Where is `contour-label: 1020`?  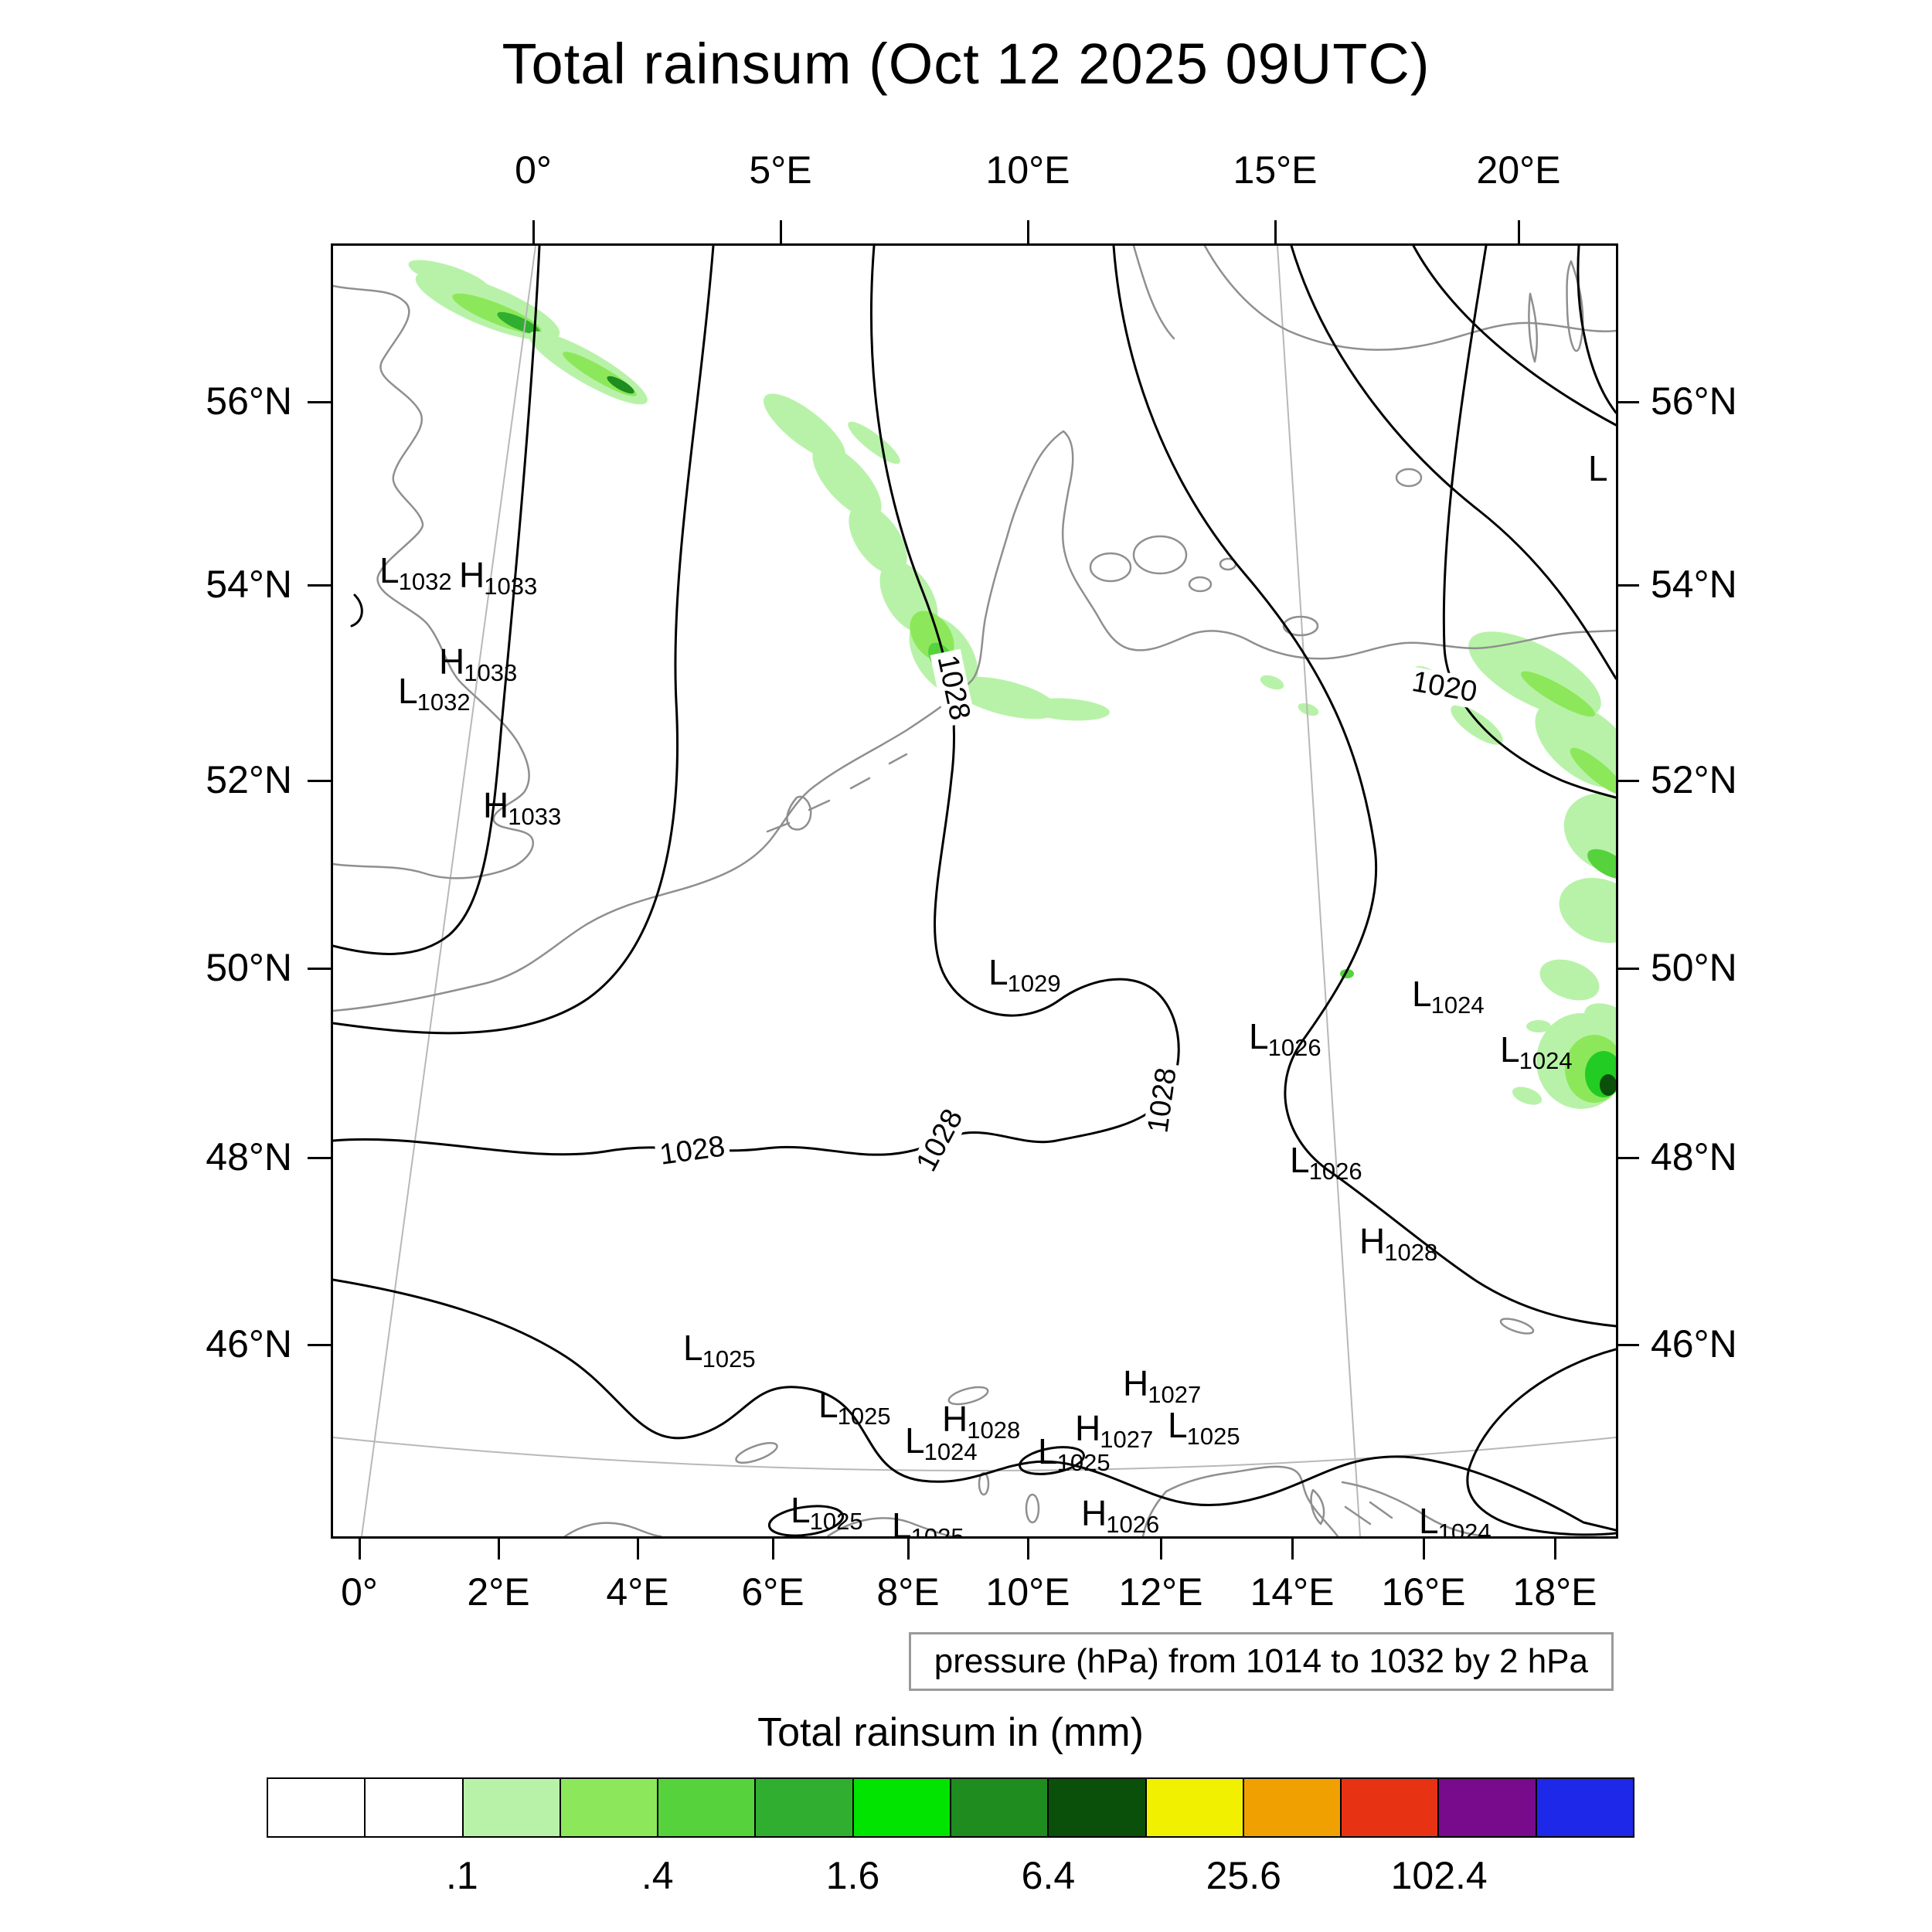
contour-label: 1020 is located at coordinates (1445, 687).